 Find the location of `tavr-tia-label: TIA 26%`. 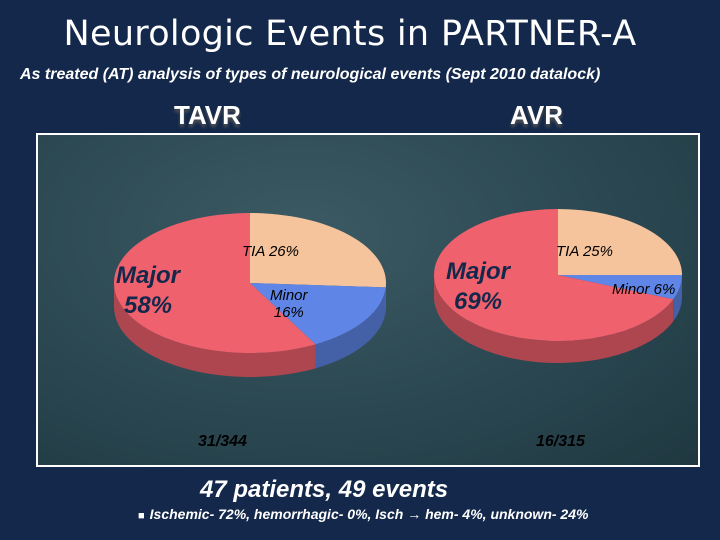

tavr-tia-label: TIA 26% is located at coordinates (270, 251).